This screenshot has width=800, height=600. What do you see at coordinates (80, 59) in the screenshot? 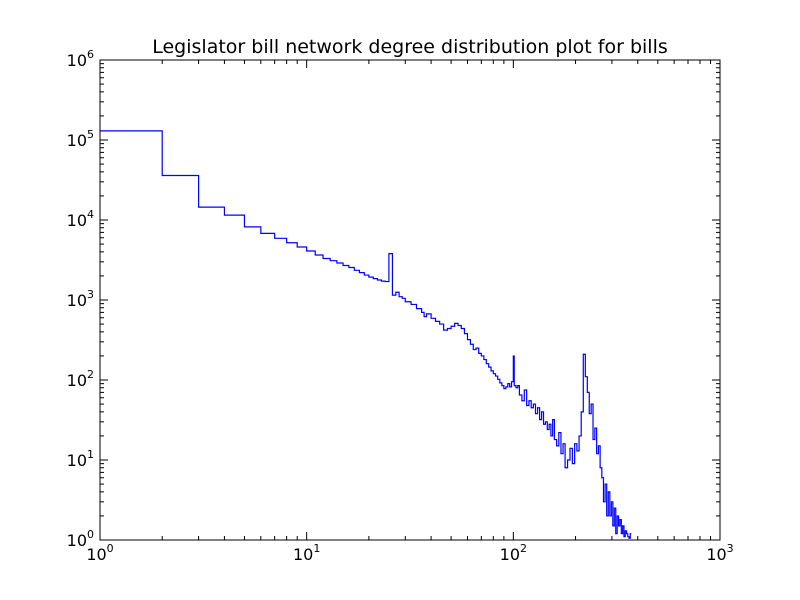
I see `y-tick-label-6: 10⁶` at bounding box center [80, 59].